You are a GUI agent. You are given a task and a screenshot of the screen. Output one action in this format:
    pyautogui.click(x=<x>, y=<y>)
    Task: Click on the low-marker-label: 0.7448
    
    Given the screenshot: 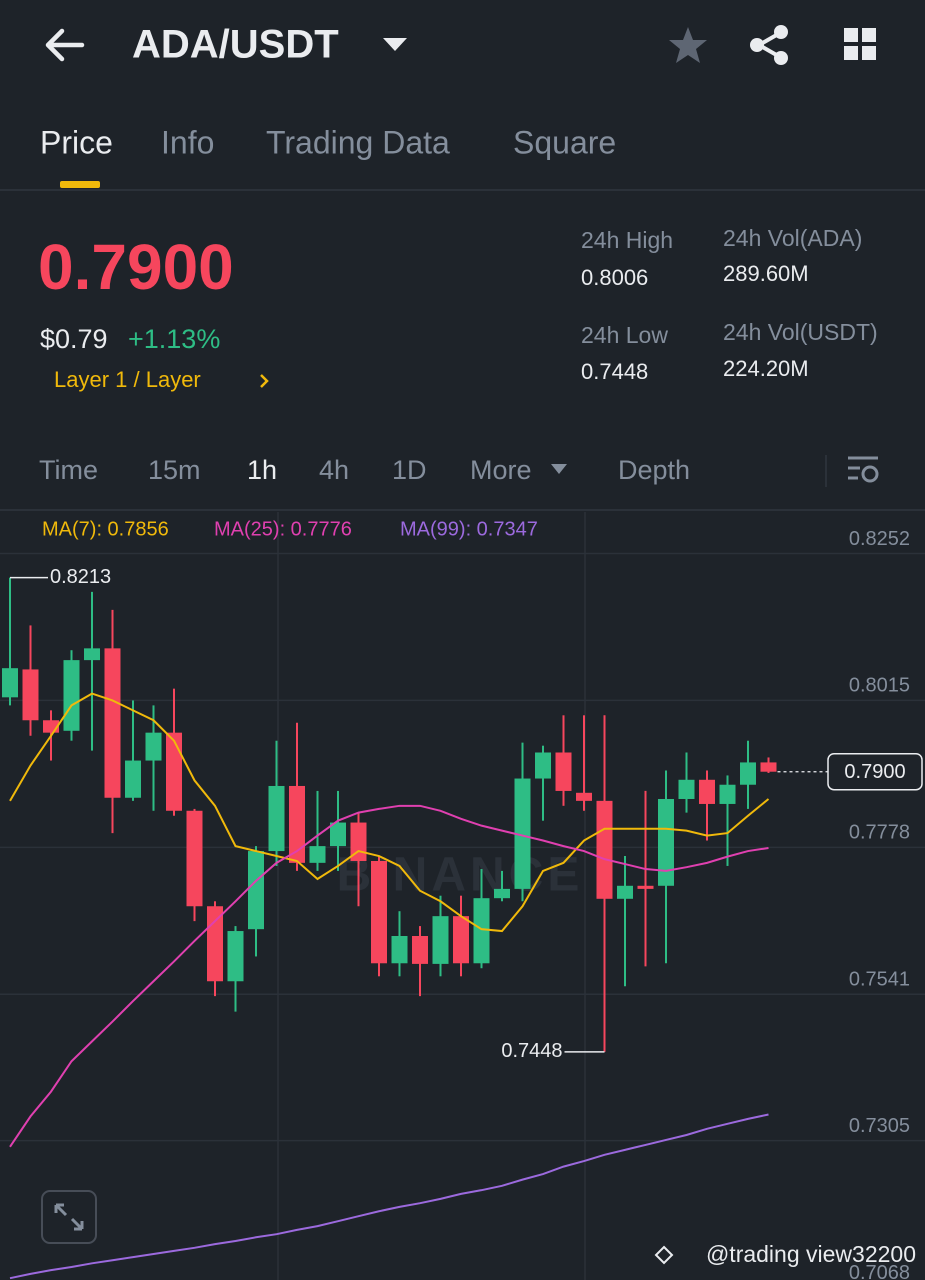 What is the action you would take?
    pyautogui.click(x=531, y=1051)
    